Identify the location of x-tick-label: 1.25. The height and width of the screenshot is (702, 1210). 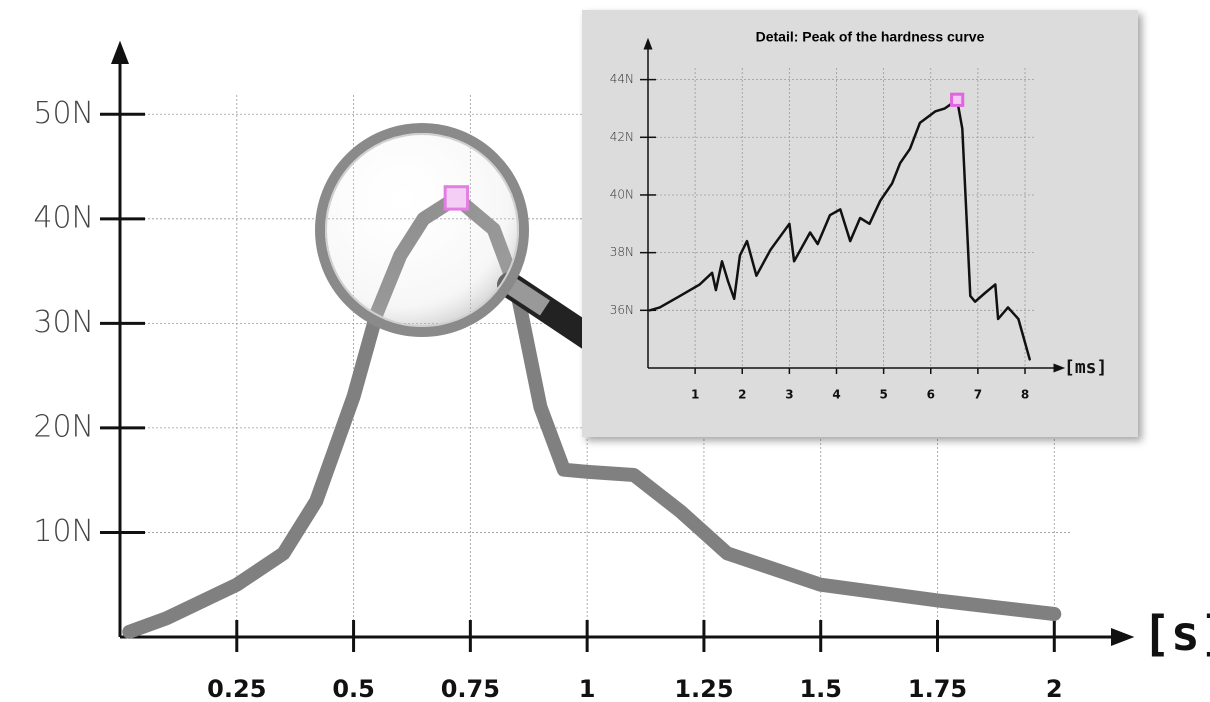
(703, 688).